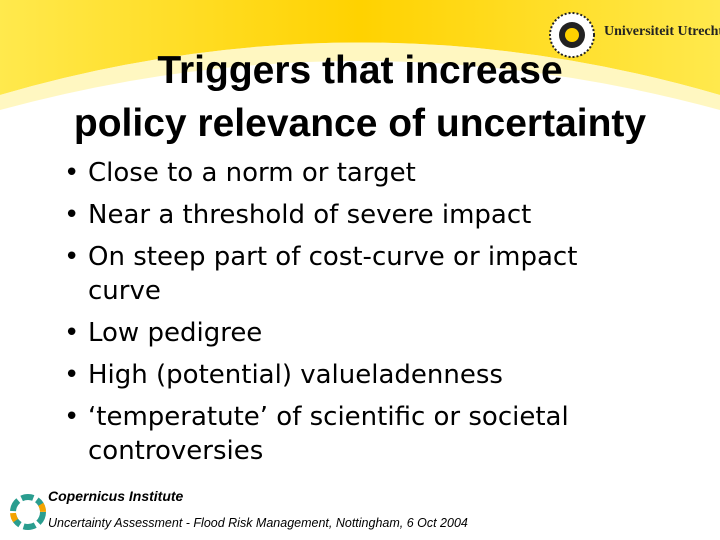 The height and width of the screenshot is (540, 720). Describe the element at coordinates (356, 215) in the screenshot. I see `bullet-item: Near a threshold of severe impact` at that location.